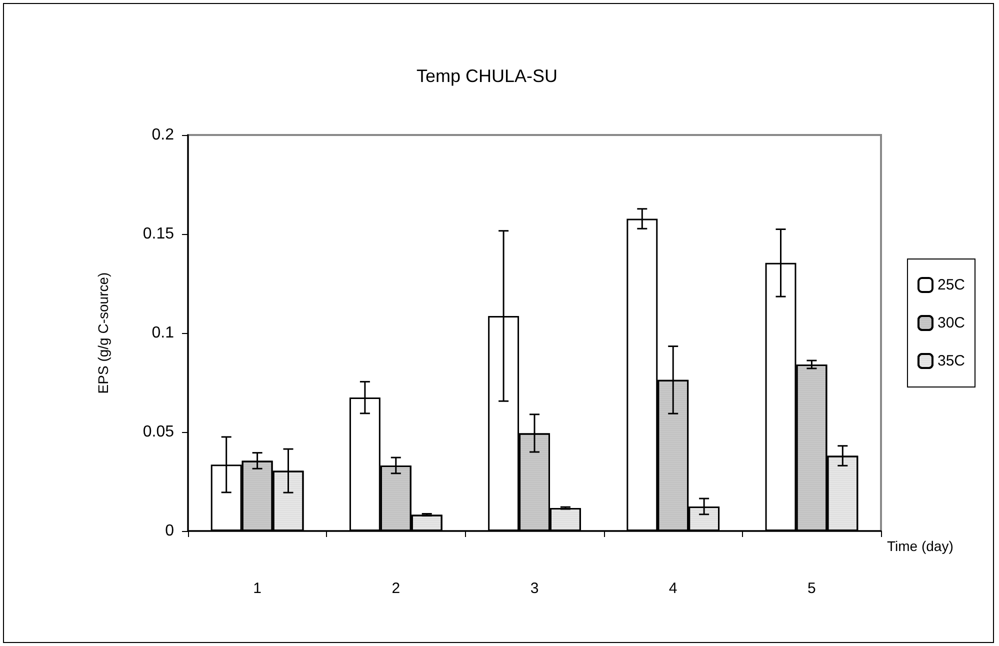 The width and height of the screenshot is (999, 646). I want to click on y-tick-label: 0.2, so click(163, 135).